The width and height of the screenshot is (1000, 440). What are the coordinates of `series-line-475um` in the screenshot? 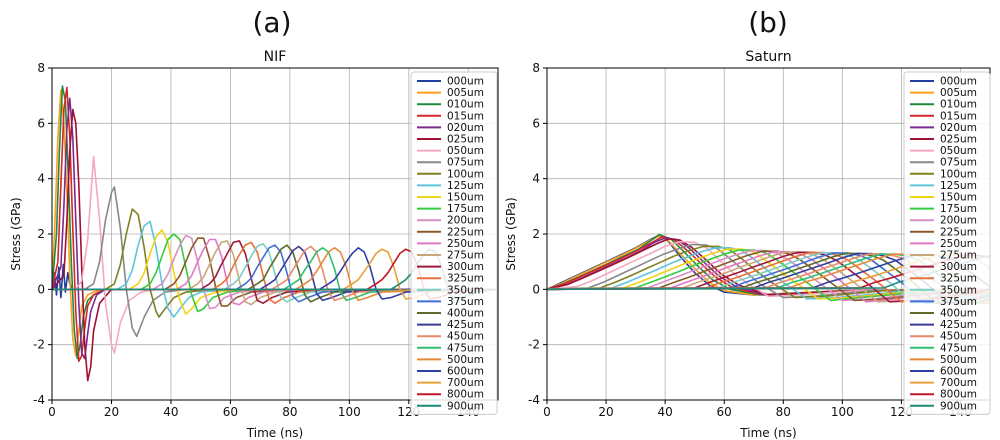 It's located at (275, 274).